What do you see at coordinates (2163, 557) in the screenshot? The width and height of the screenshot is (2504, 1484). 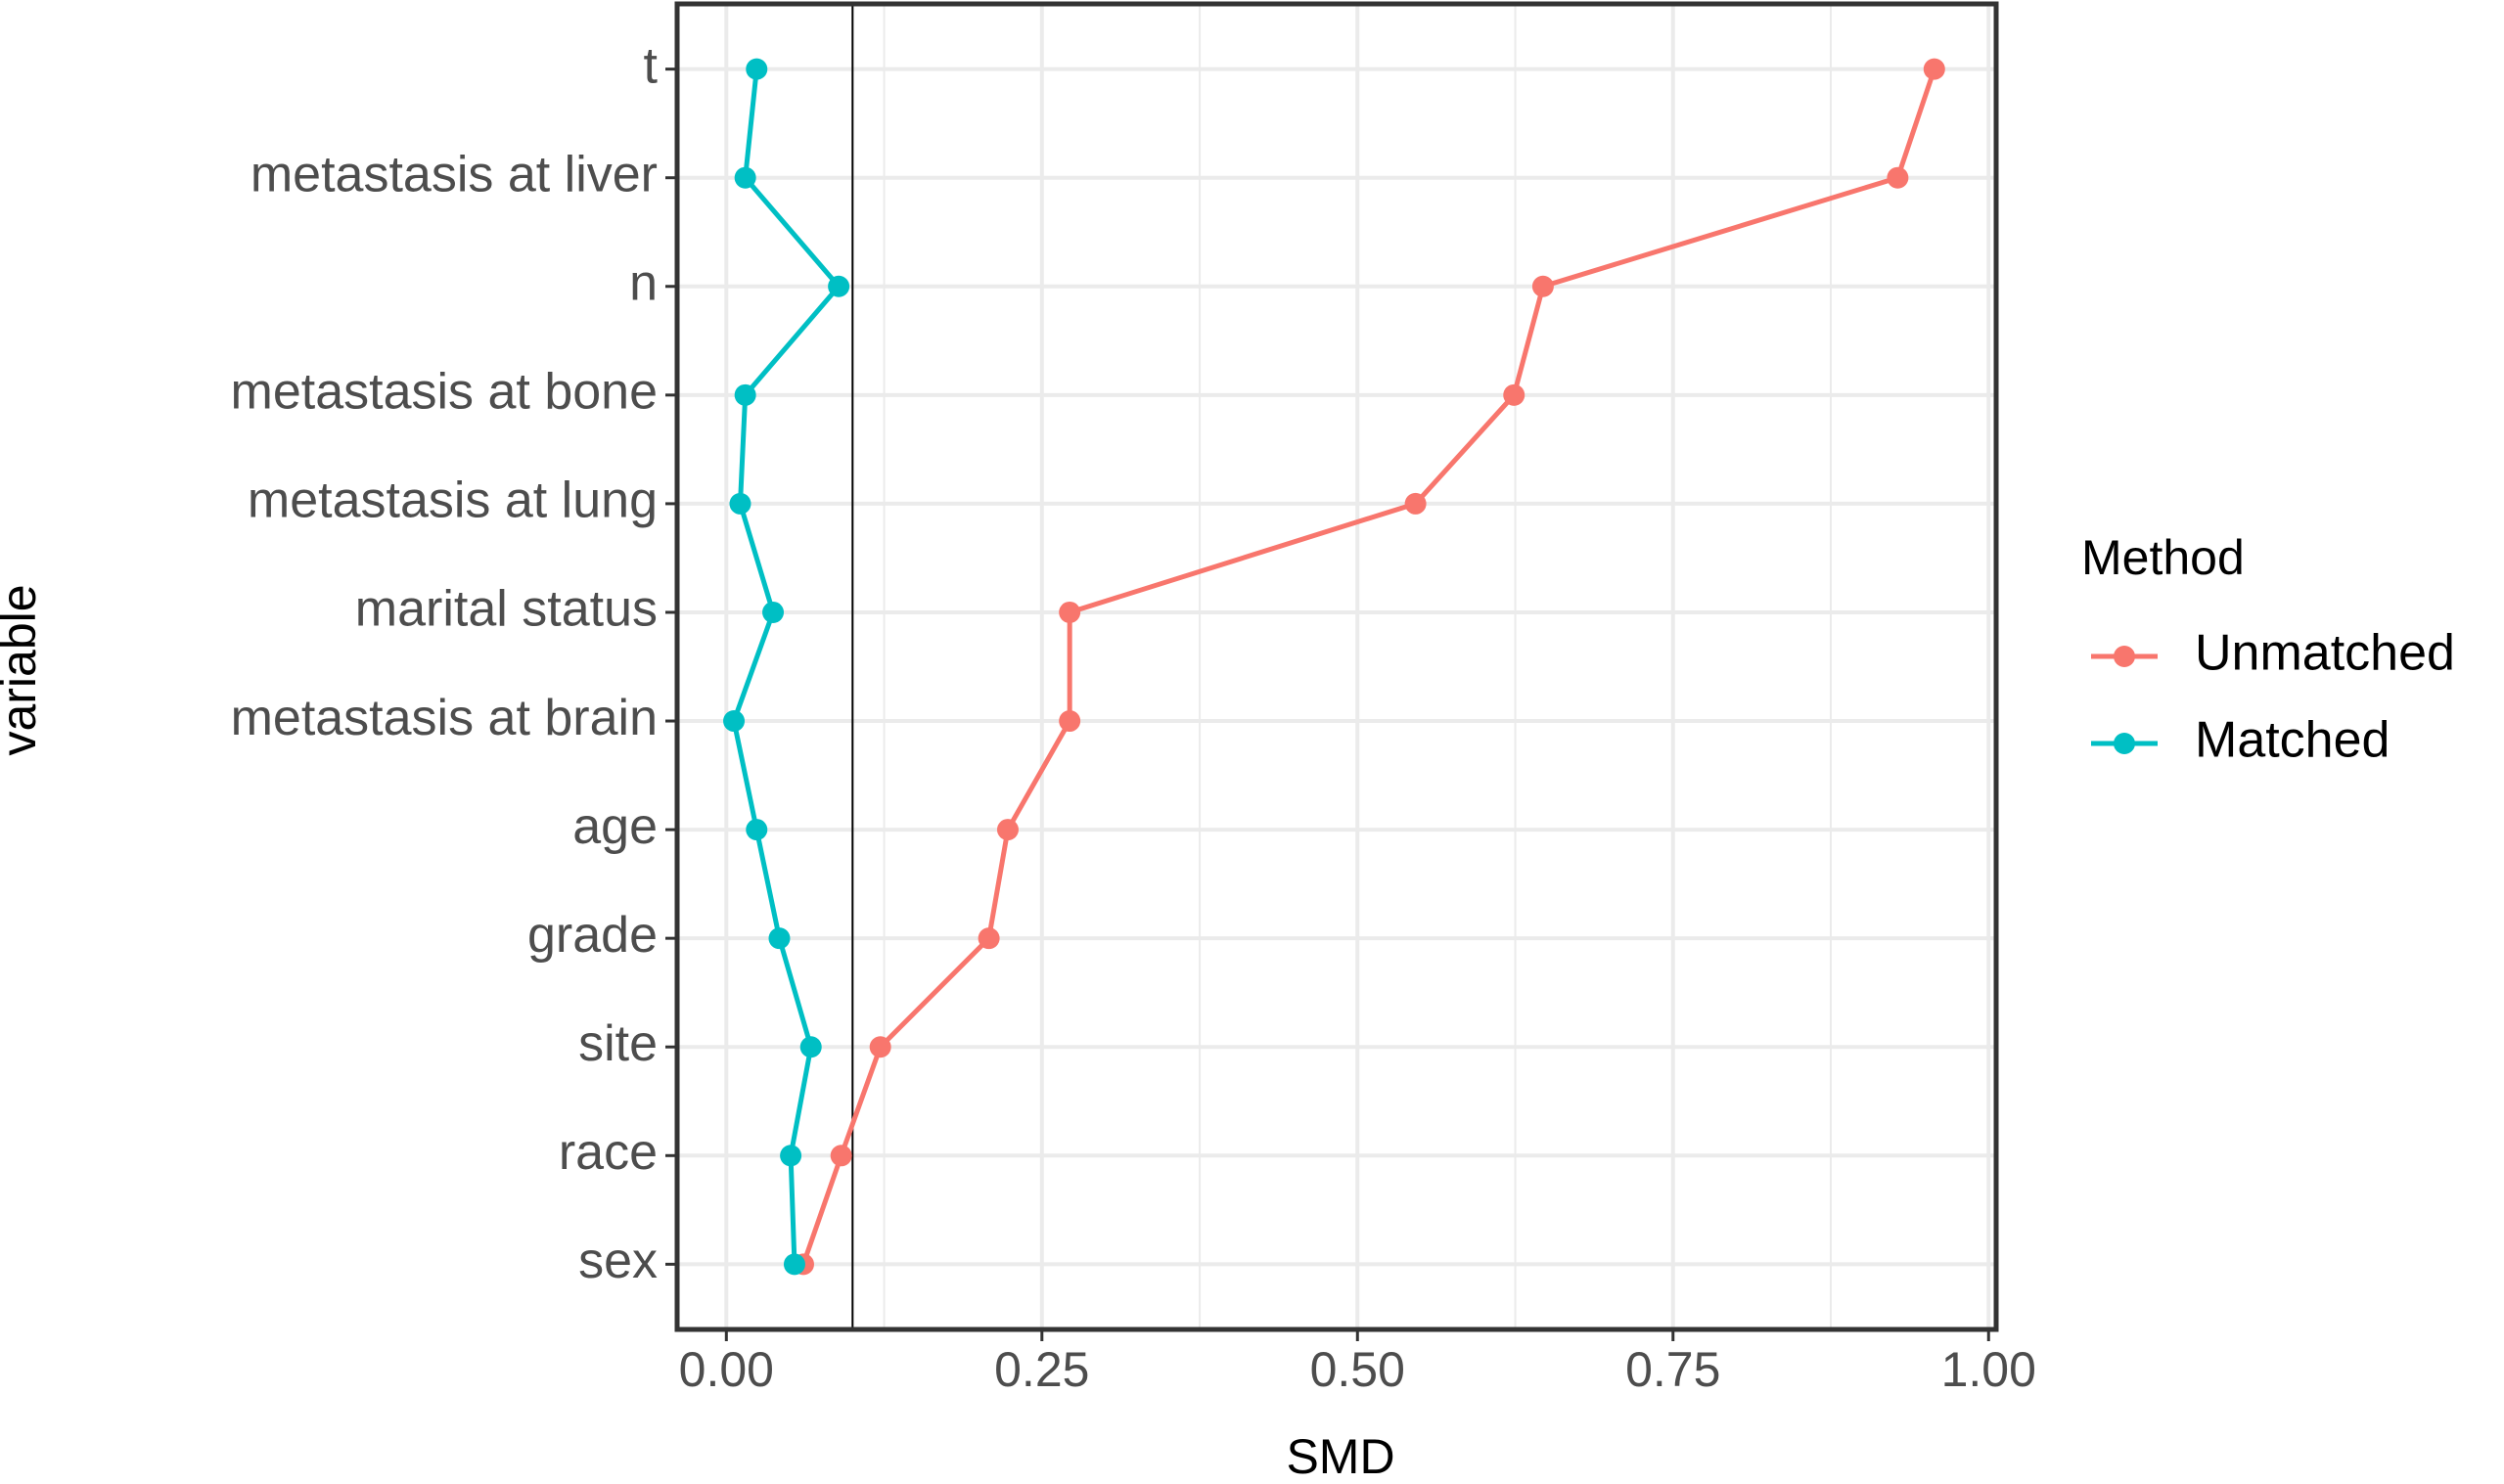 I see `legend-title: Method` at bounding box center [2163, 557].